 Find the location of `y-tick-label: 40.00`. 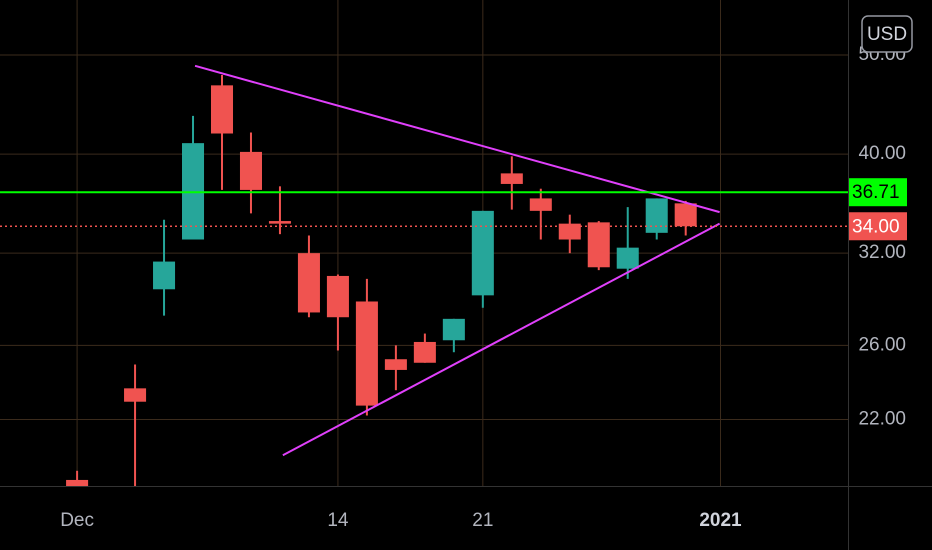

y-tick-label: 40.00 is located at coordinates (882, 153).